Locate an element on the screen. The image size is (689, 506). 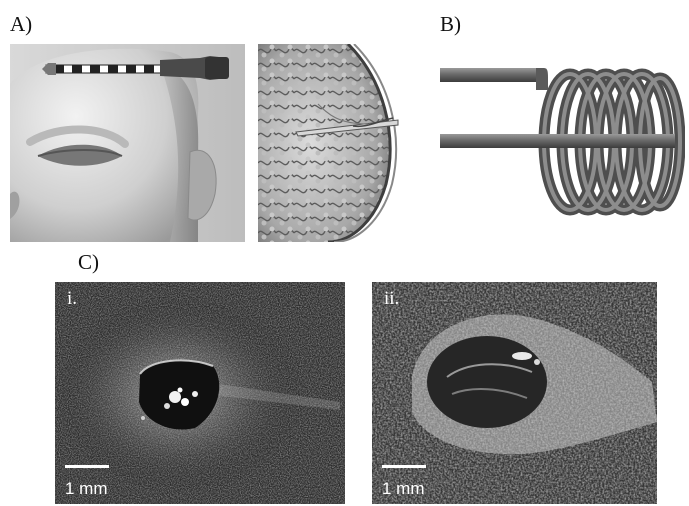
scale-bar-ii is located at coordinates (404, 466).